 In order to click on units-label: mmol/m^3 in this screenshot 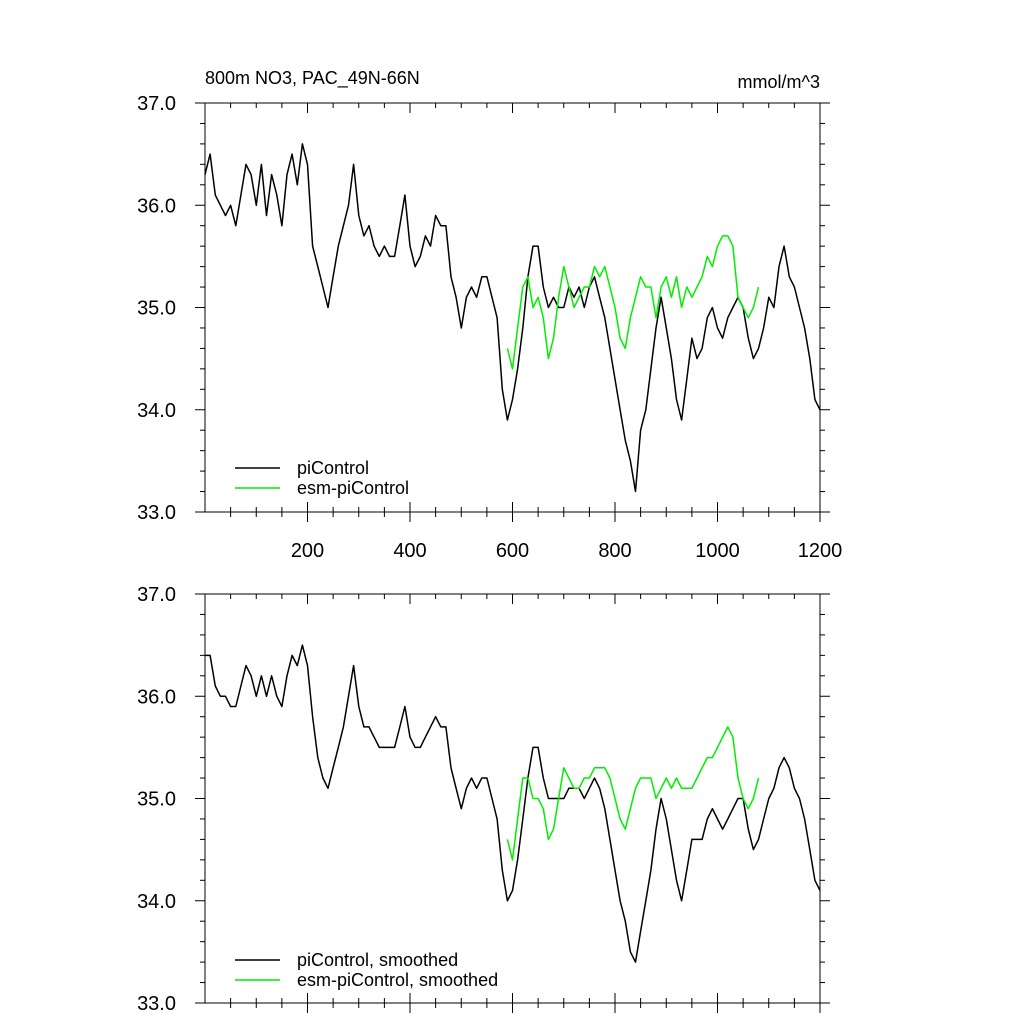, I will do `click(779, 82)`.